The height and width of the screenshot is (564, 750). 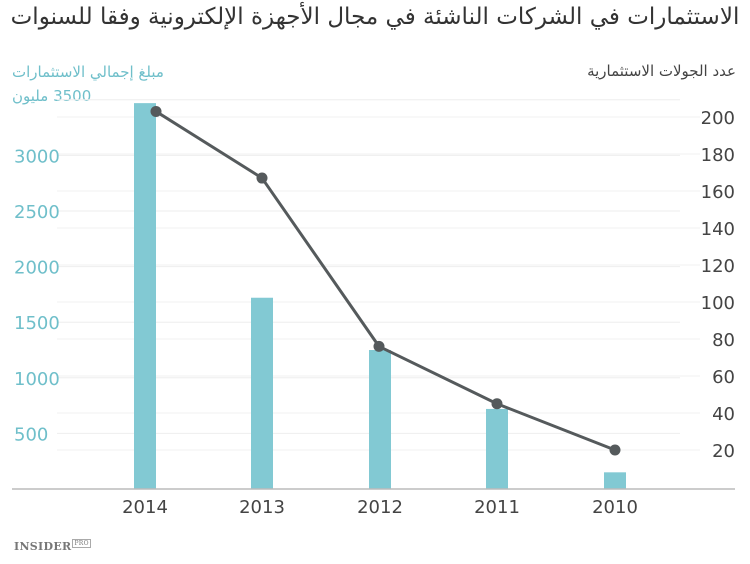 I want to click on logo-badge: PRO, so click(x=81, y=543).